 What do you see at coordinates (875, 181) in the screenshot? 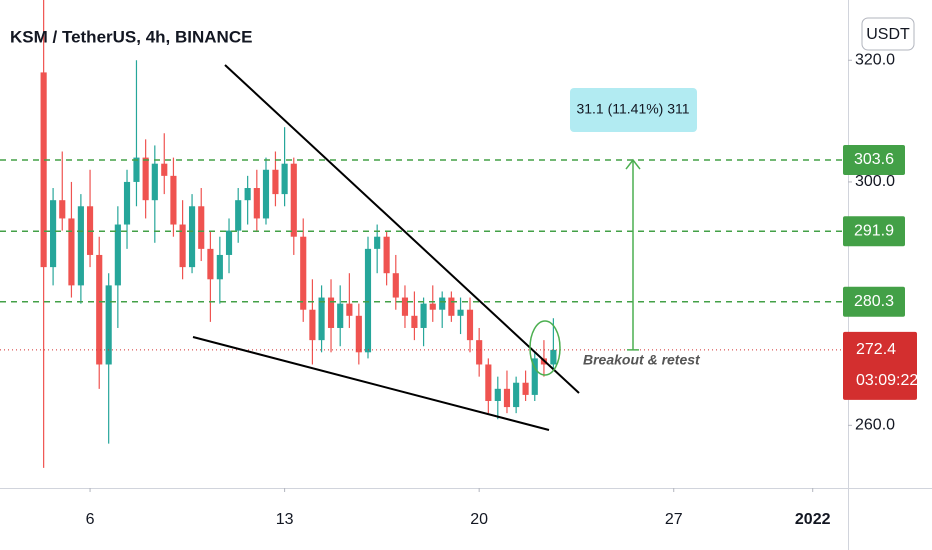
I see `y-tick-label: 300.0` at bounding box center [875, 181].